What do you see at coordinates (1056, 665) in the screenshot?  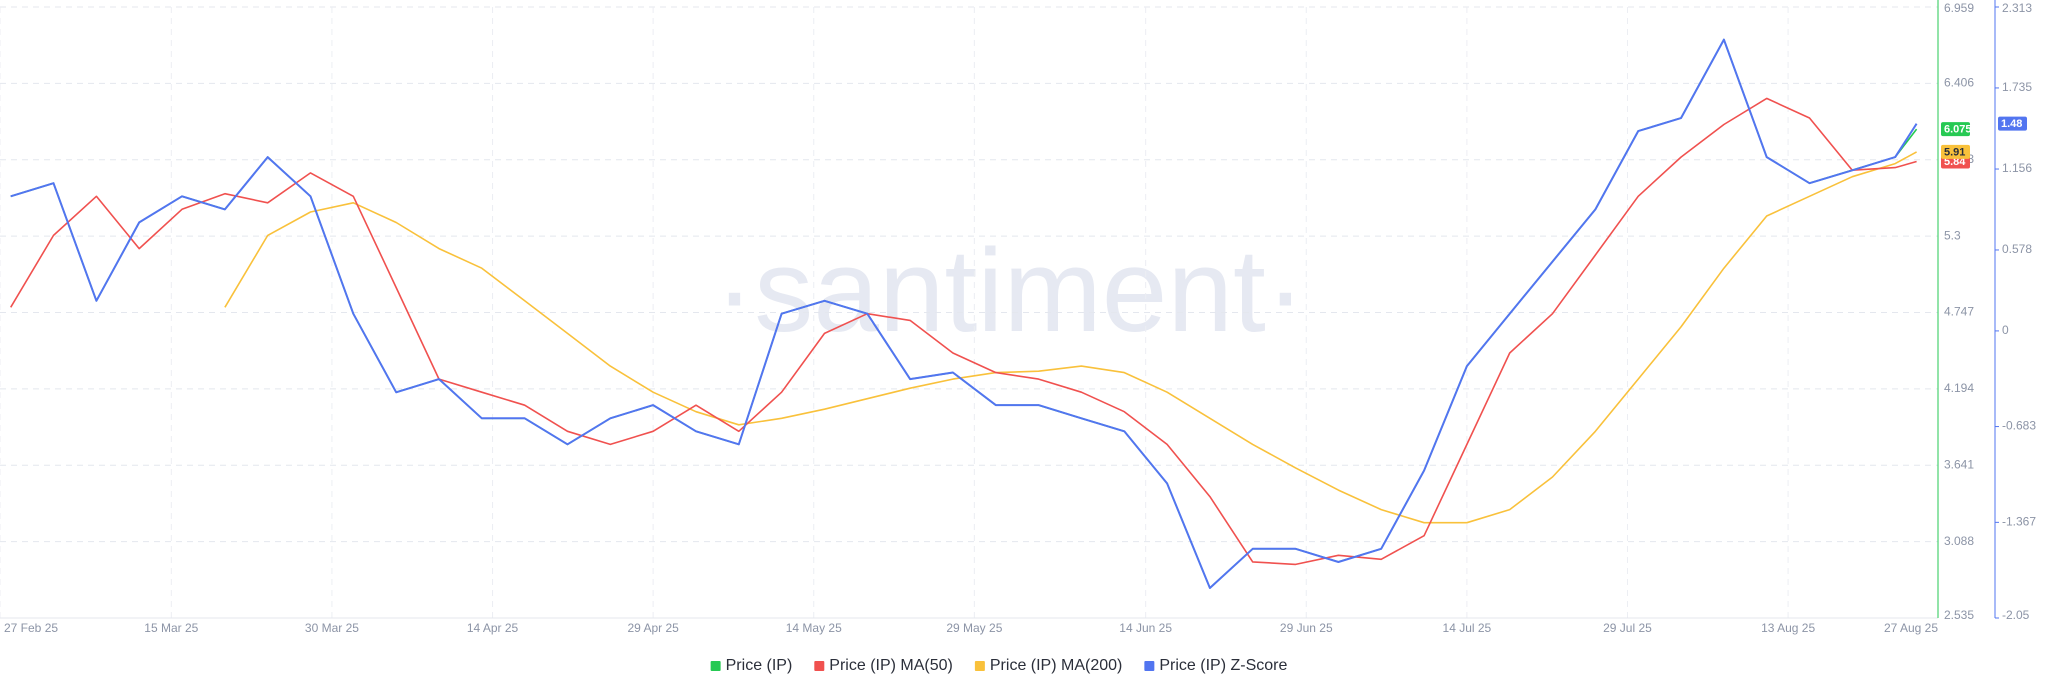 I see `legend-label: Price (IP) MA(200)` at bounding box center [1056, 665].